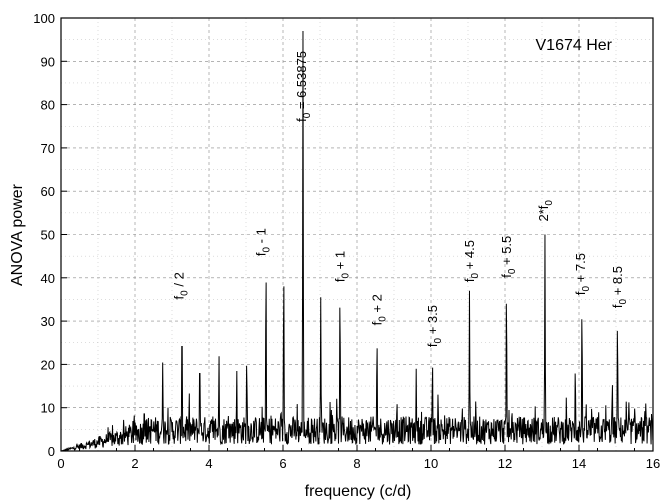 The height and width of the screenshot is (501, 662). I want to click on y-tick-label: 70, so click(48, 148).